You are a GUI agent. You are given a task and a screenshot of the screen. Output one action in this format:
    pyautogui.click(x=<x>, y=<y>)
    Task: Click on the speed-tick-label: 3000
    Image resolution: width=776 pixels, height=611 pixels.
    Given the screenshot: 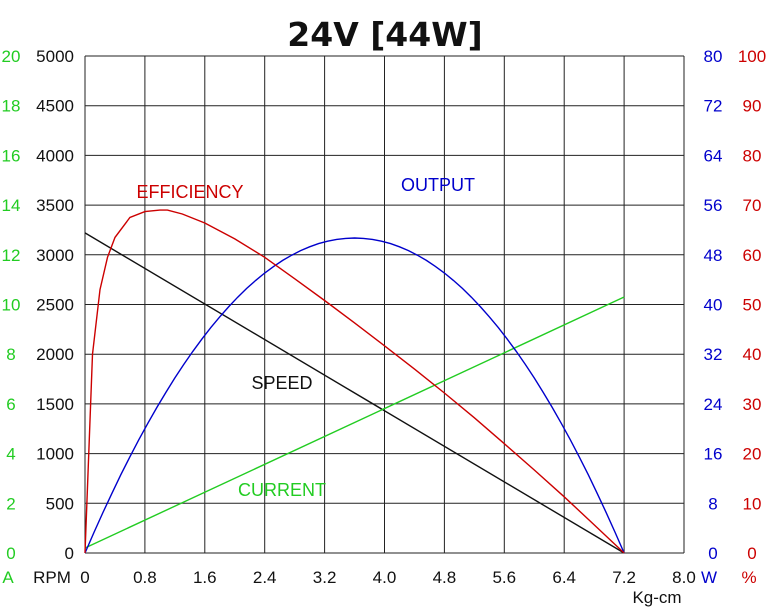 What is the action you would take?
    pyautogui.click(x=55, y=255)
    